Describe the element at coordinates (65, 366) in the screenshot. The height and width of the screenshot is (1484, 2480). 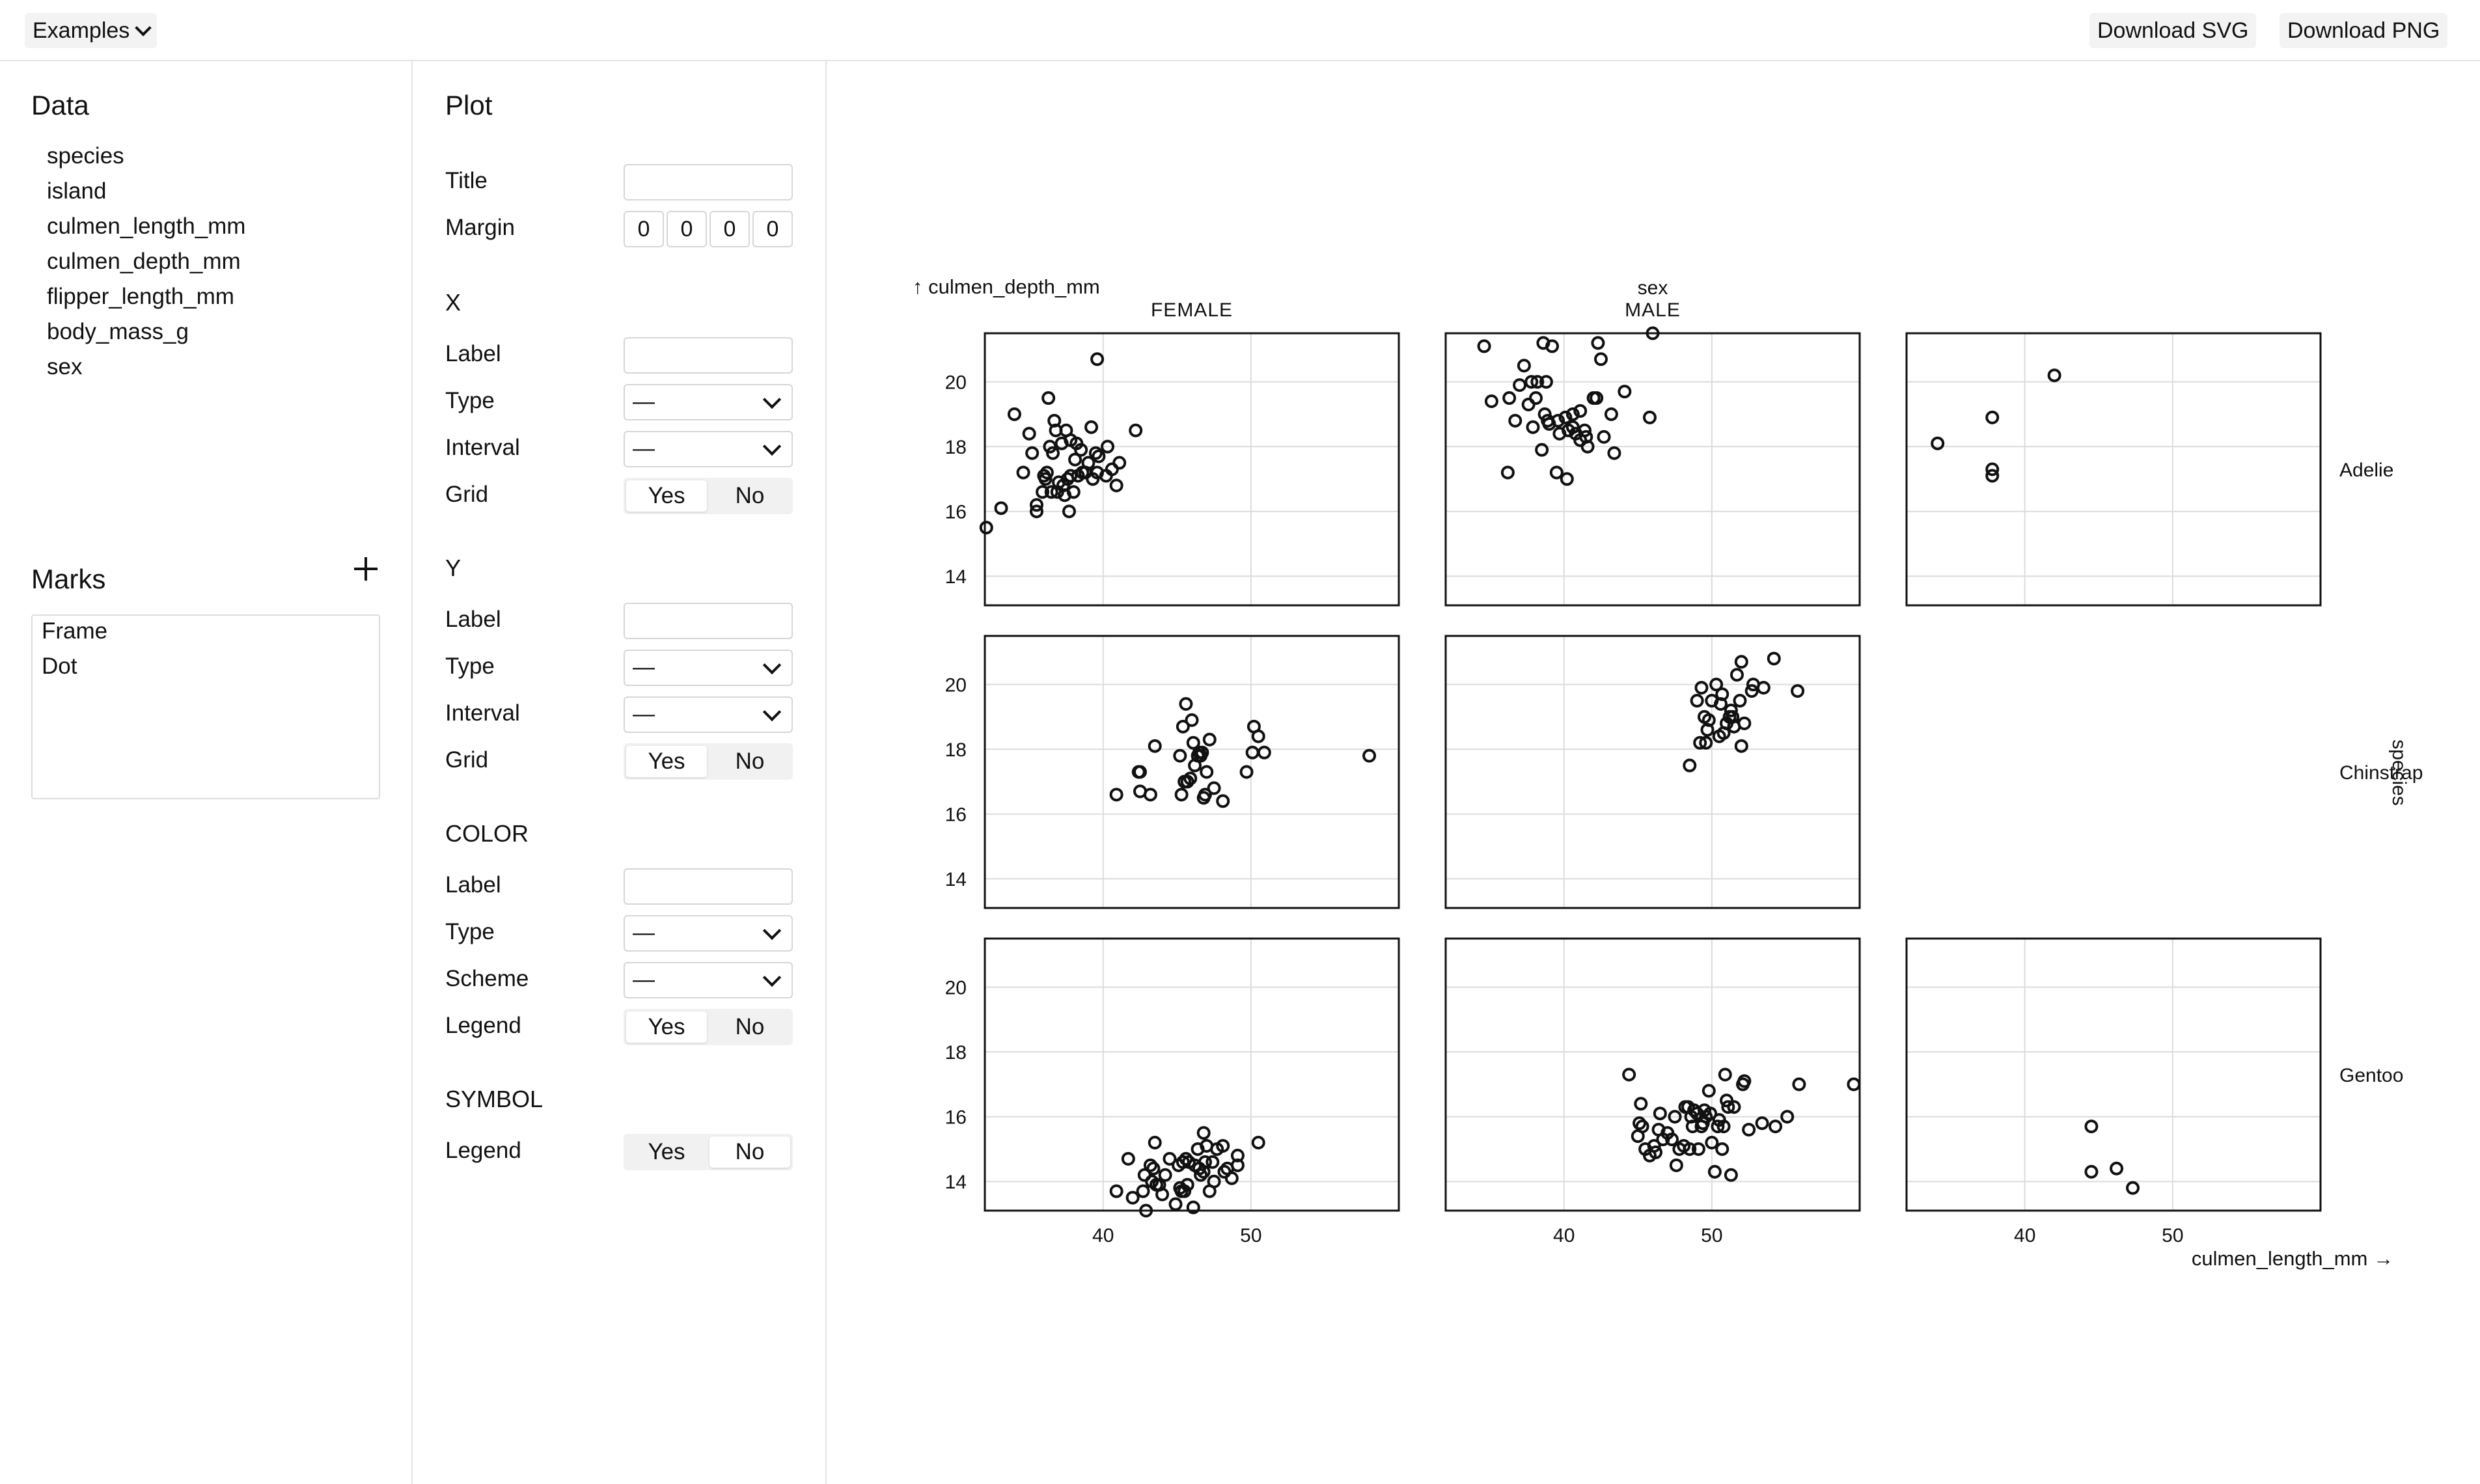
I see `data-field-sex: sex` at that location.